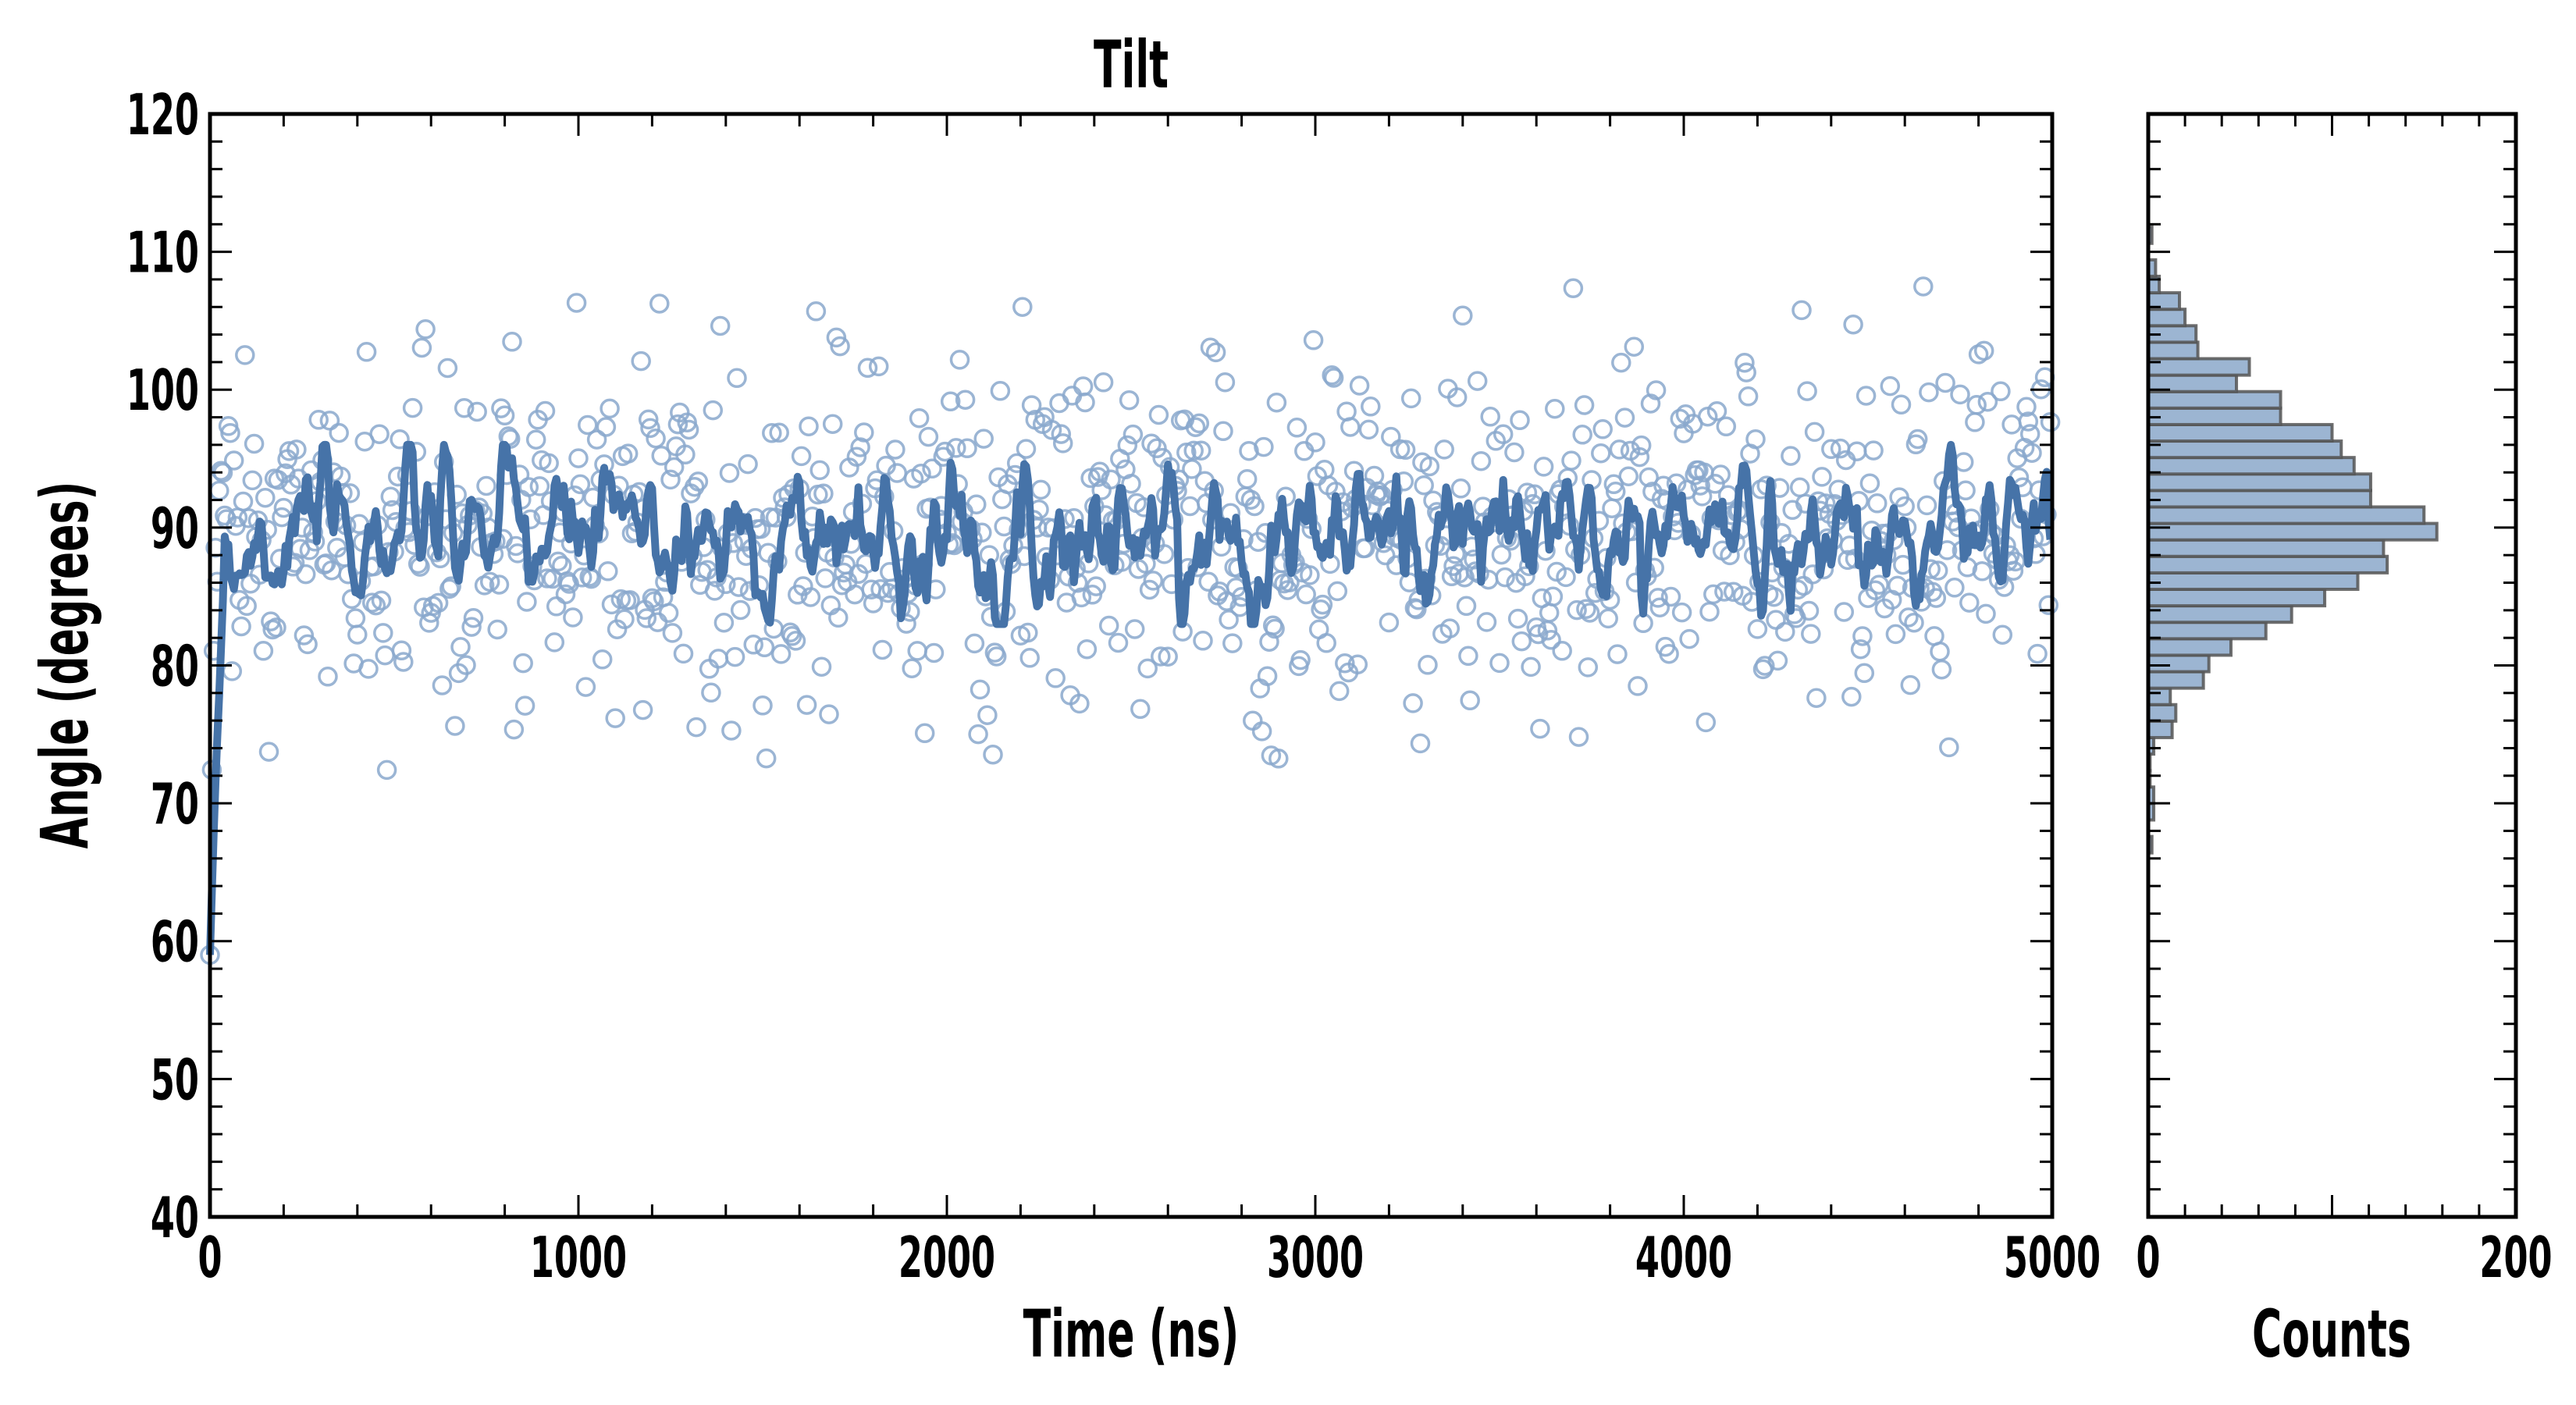 The width and height of the screenshot is (2576, 1405). What do you see at coordinates (175, 1219) in the screenshot?
I see `y-tick-label: 40` at bounding box center [175, 1219].